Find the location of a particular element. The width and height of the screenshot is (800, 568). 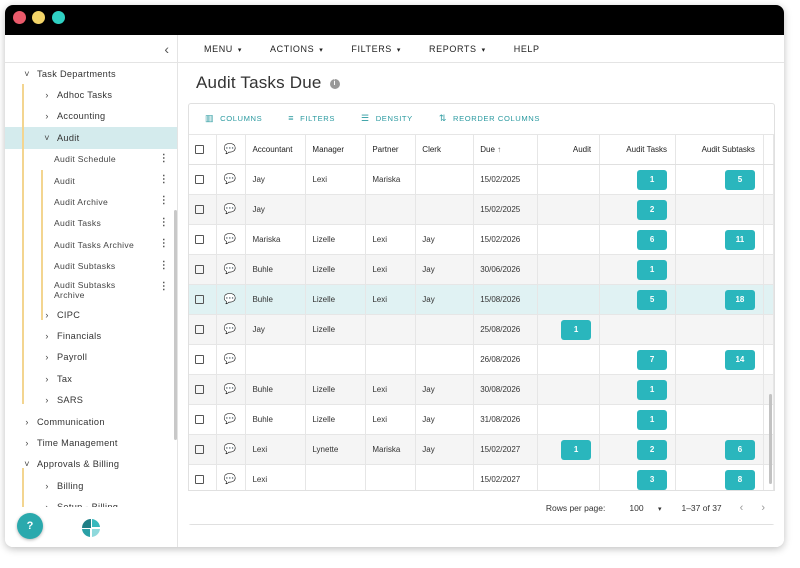

table-row: 💬 Buhle Lizelle Lexi Jay 15/08/2026 5 18 is located at coordinates (481, 299).